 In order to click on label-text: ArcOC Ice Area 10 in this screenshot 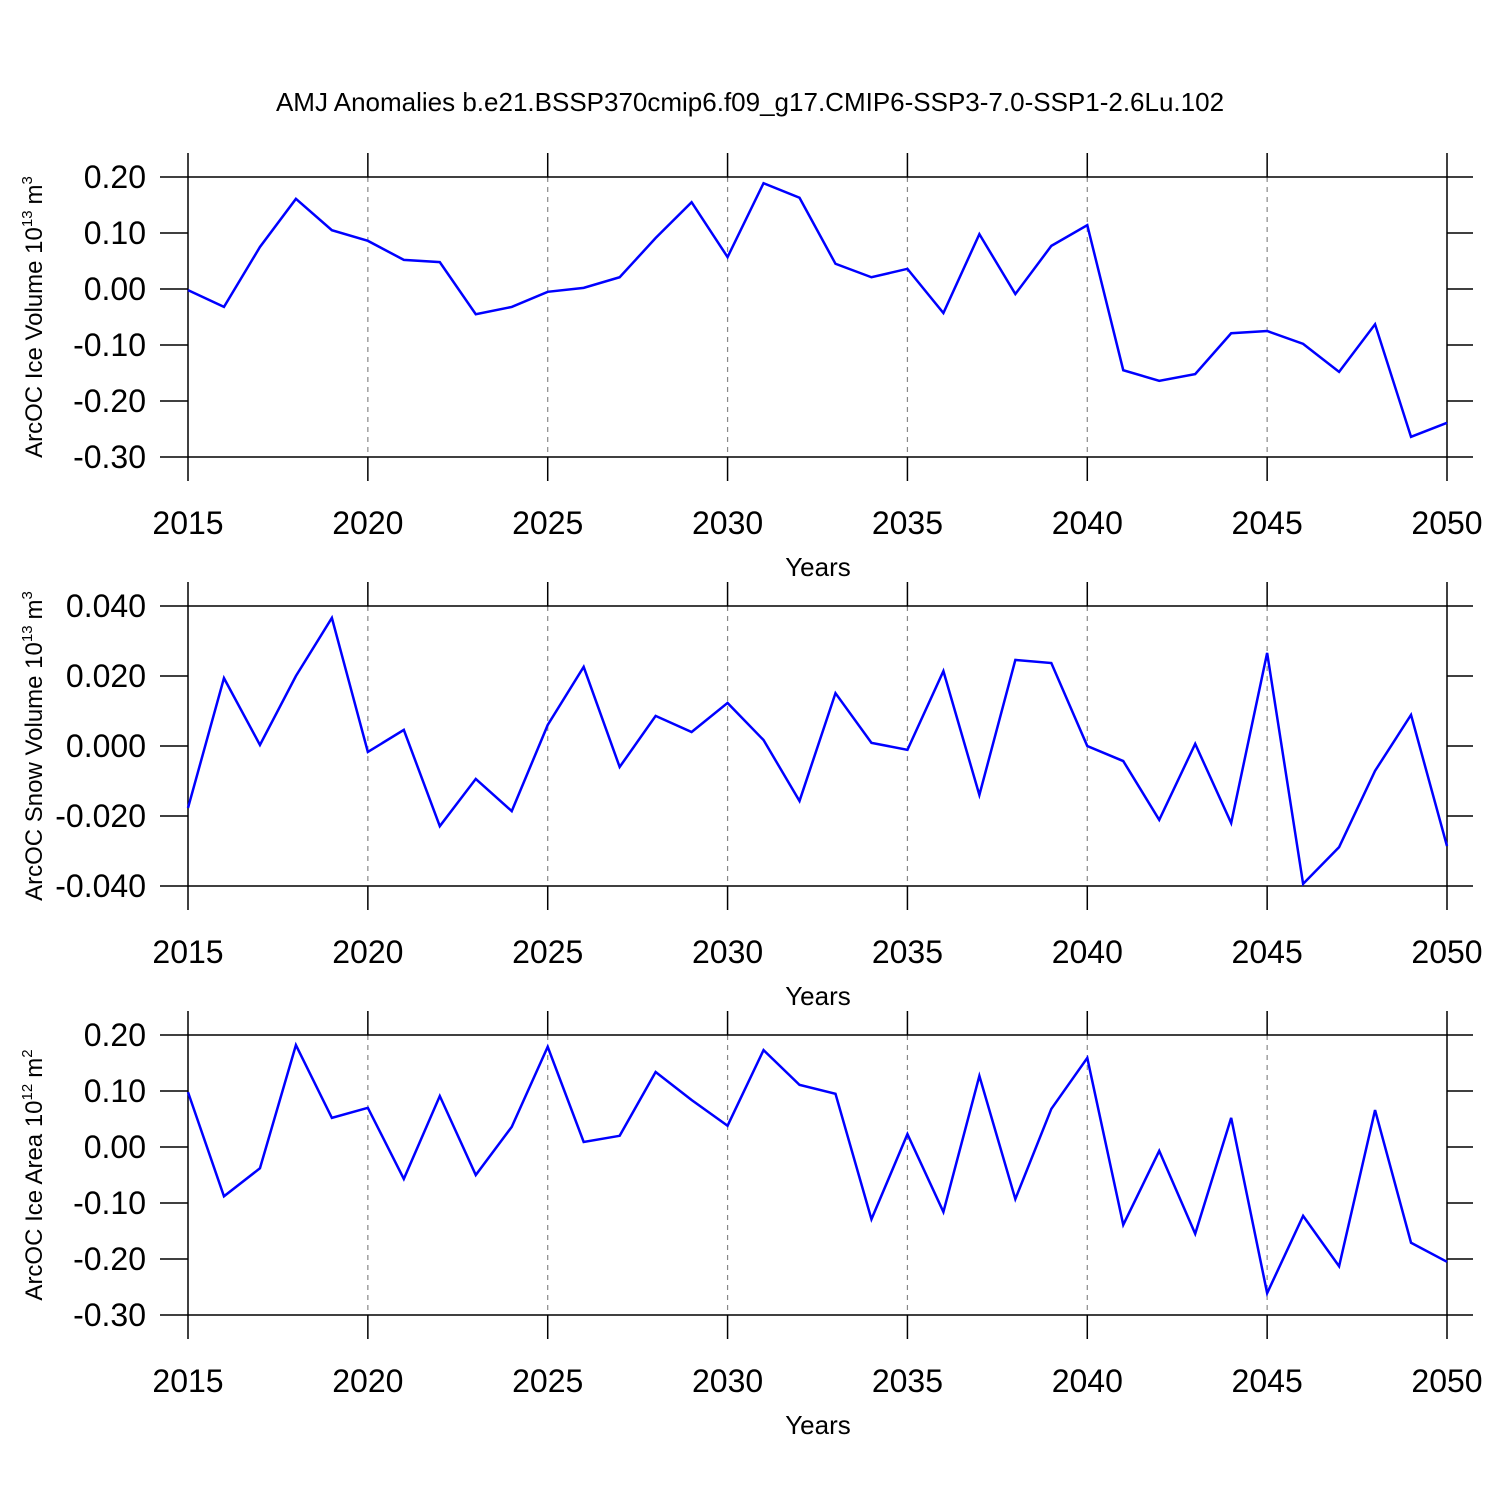, I will do `click(34, 1200)`.